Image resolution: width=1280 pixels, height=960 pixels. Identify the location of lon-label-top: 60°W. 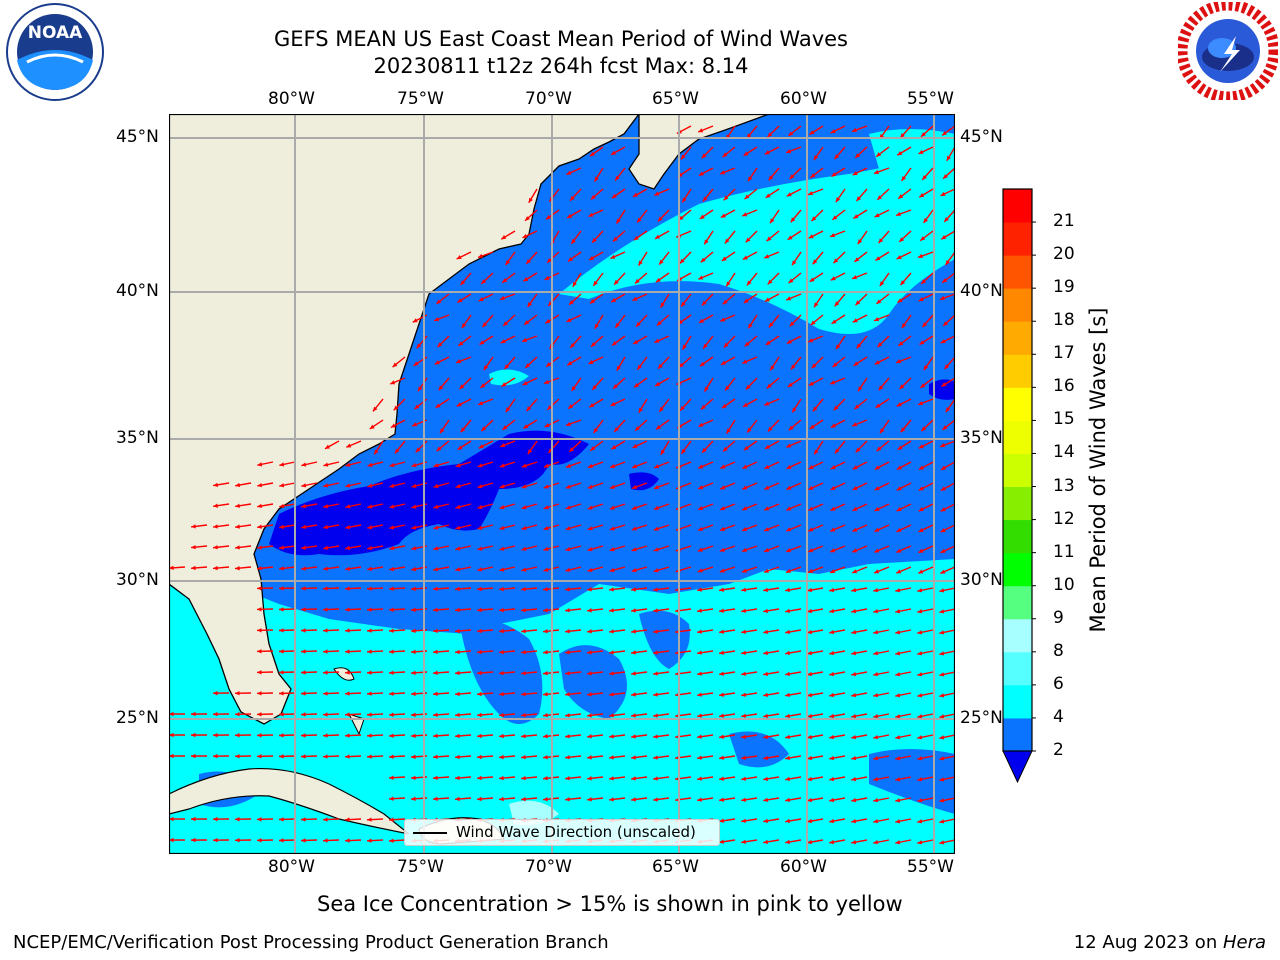
(803, 99).